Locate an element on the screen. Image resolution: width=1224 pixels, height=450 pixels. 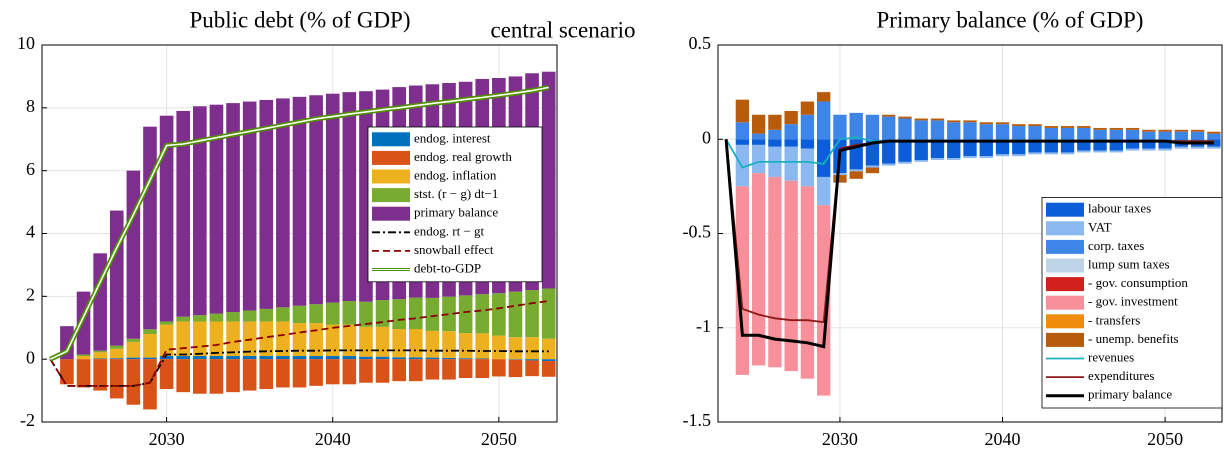
legend-label: debt-to-GDP is located at coordinates (447, 267).